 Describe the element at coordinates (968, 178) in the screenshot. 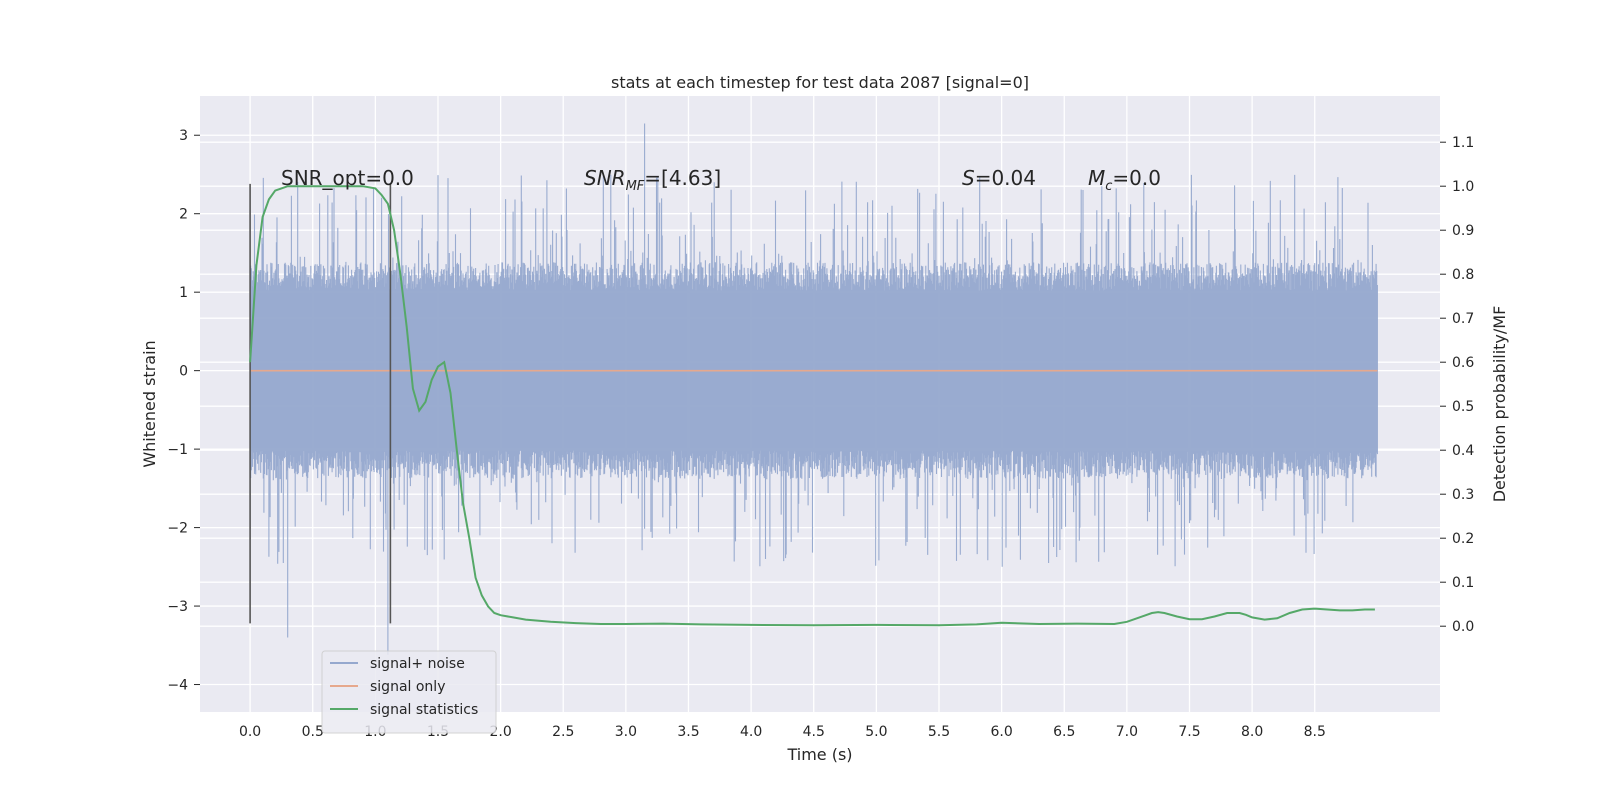

I see `annotation-s-symbol: S` at that location.